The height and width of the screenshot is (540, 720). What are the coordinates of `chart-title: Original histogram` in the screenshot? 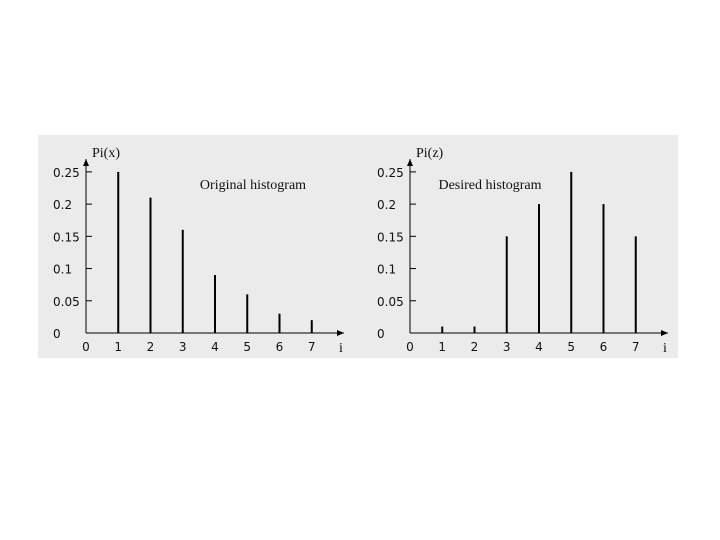 It's located at (253, 185).